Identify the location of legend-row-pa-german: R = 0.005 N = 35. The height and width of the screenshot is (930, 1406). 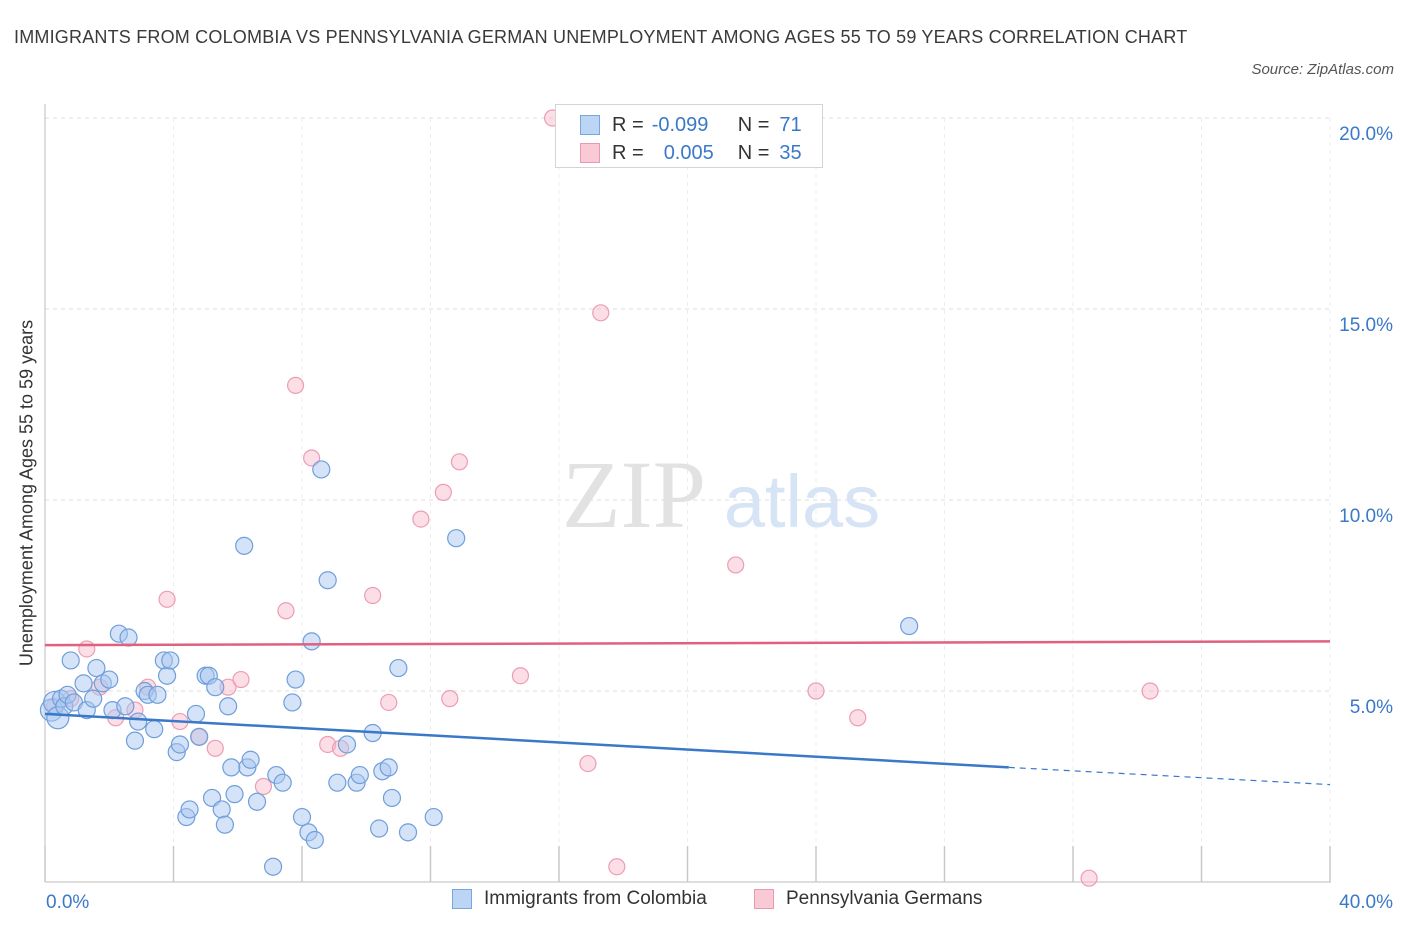
(691, 153).